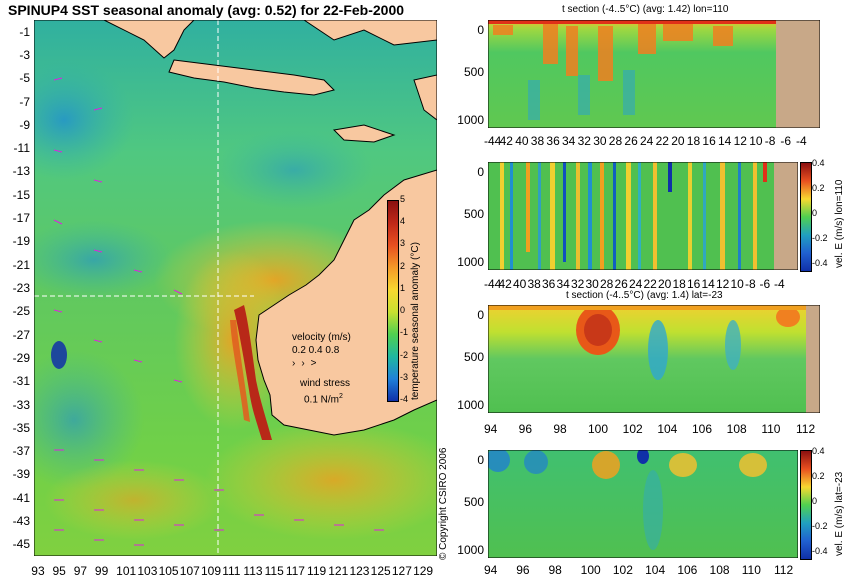  Describe the element at coordinates (815, 213) in the screenshot. I see `colorbar-tick: 0` at that location.